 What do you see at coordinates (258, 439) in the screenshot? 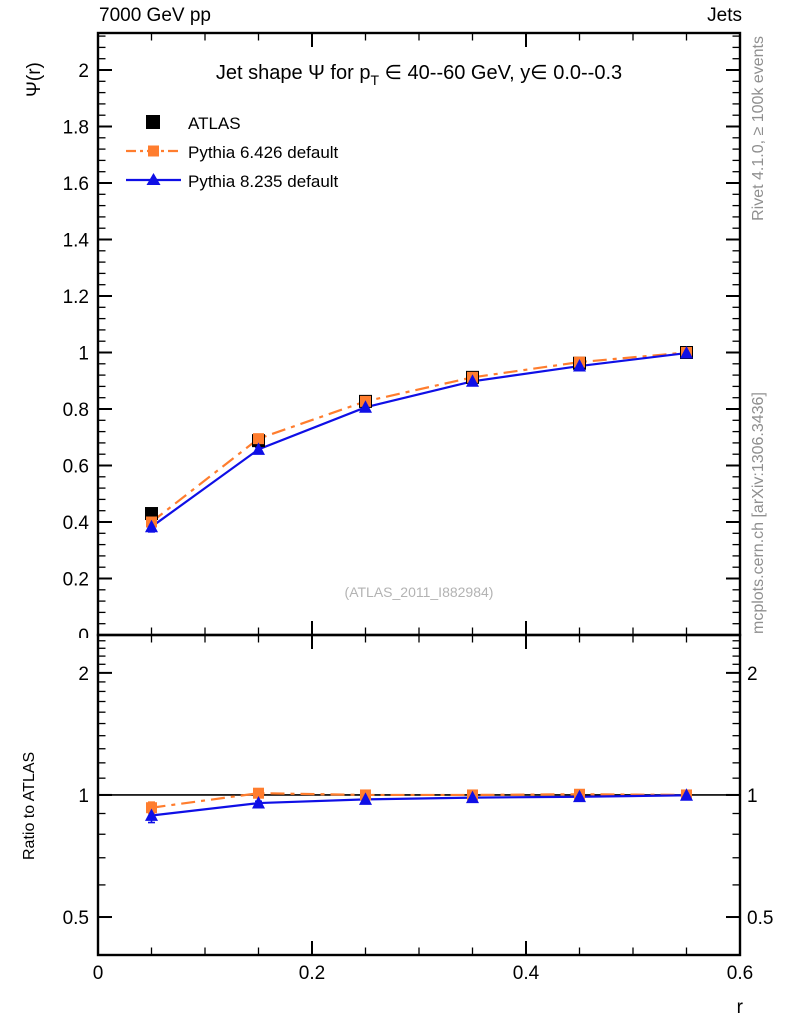
I see `pythia6-data-marker` at bounding box center [258, 439].